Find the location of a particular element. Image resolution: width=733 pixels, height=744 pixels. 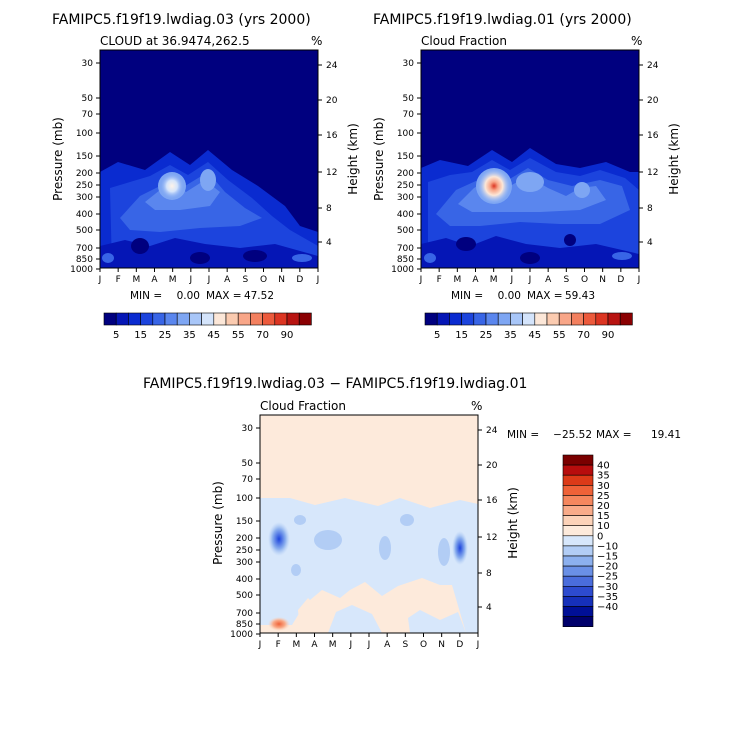

panel-1-units: % is located at coordinates (316, 41).